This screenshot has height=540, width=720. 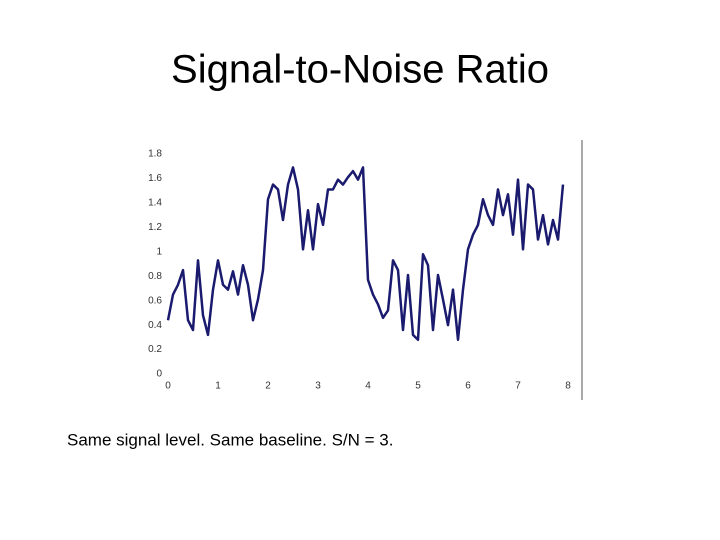 I want to click on x-tick-label: 1, so click(x=218, y=386).